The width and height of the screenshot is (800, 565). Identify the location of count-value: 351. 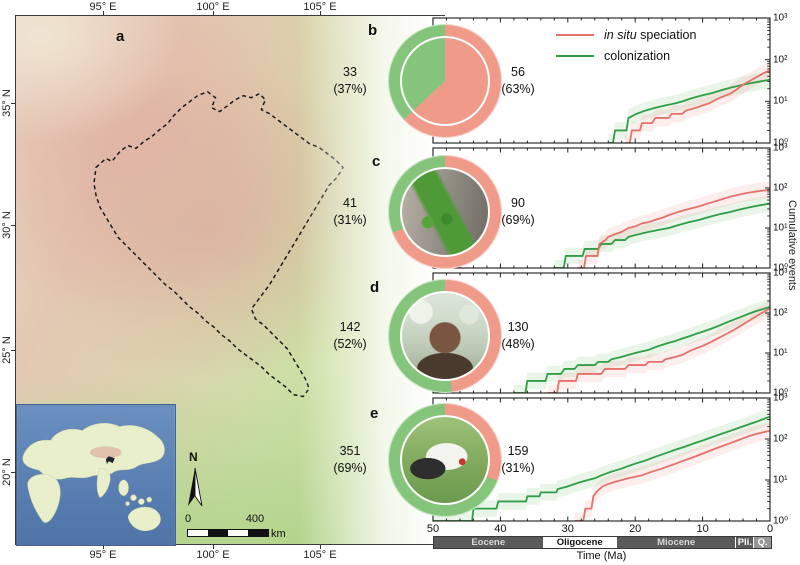
(350, 451).